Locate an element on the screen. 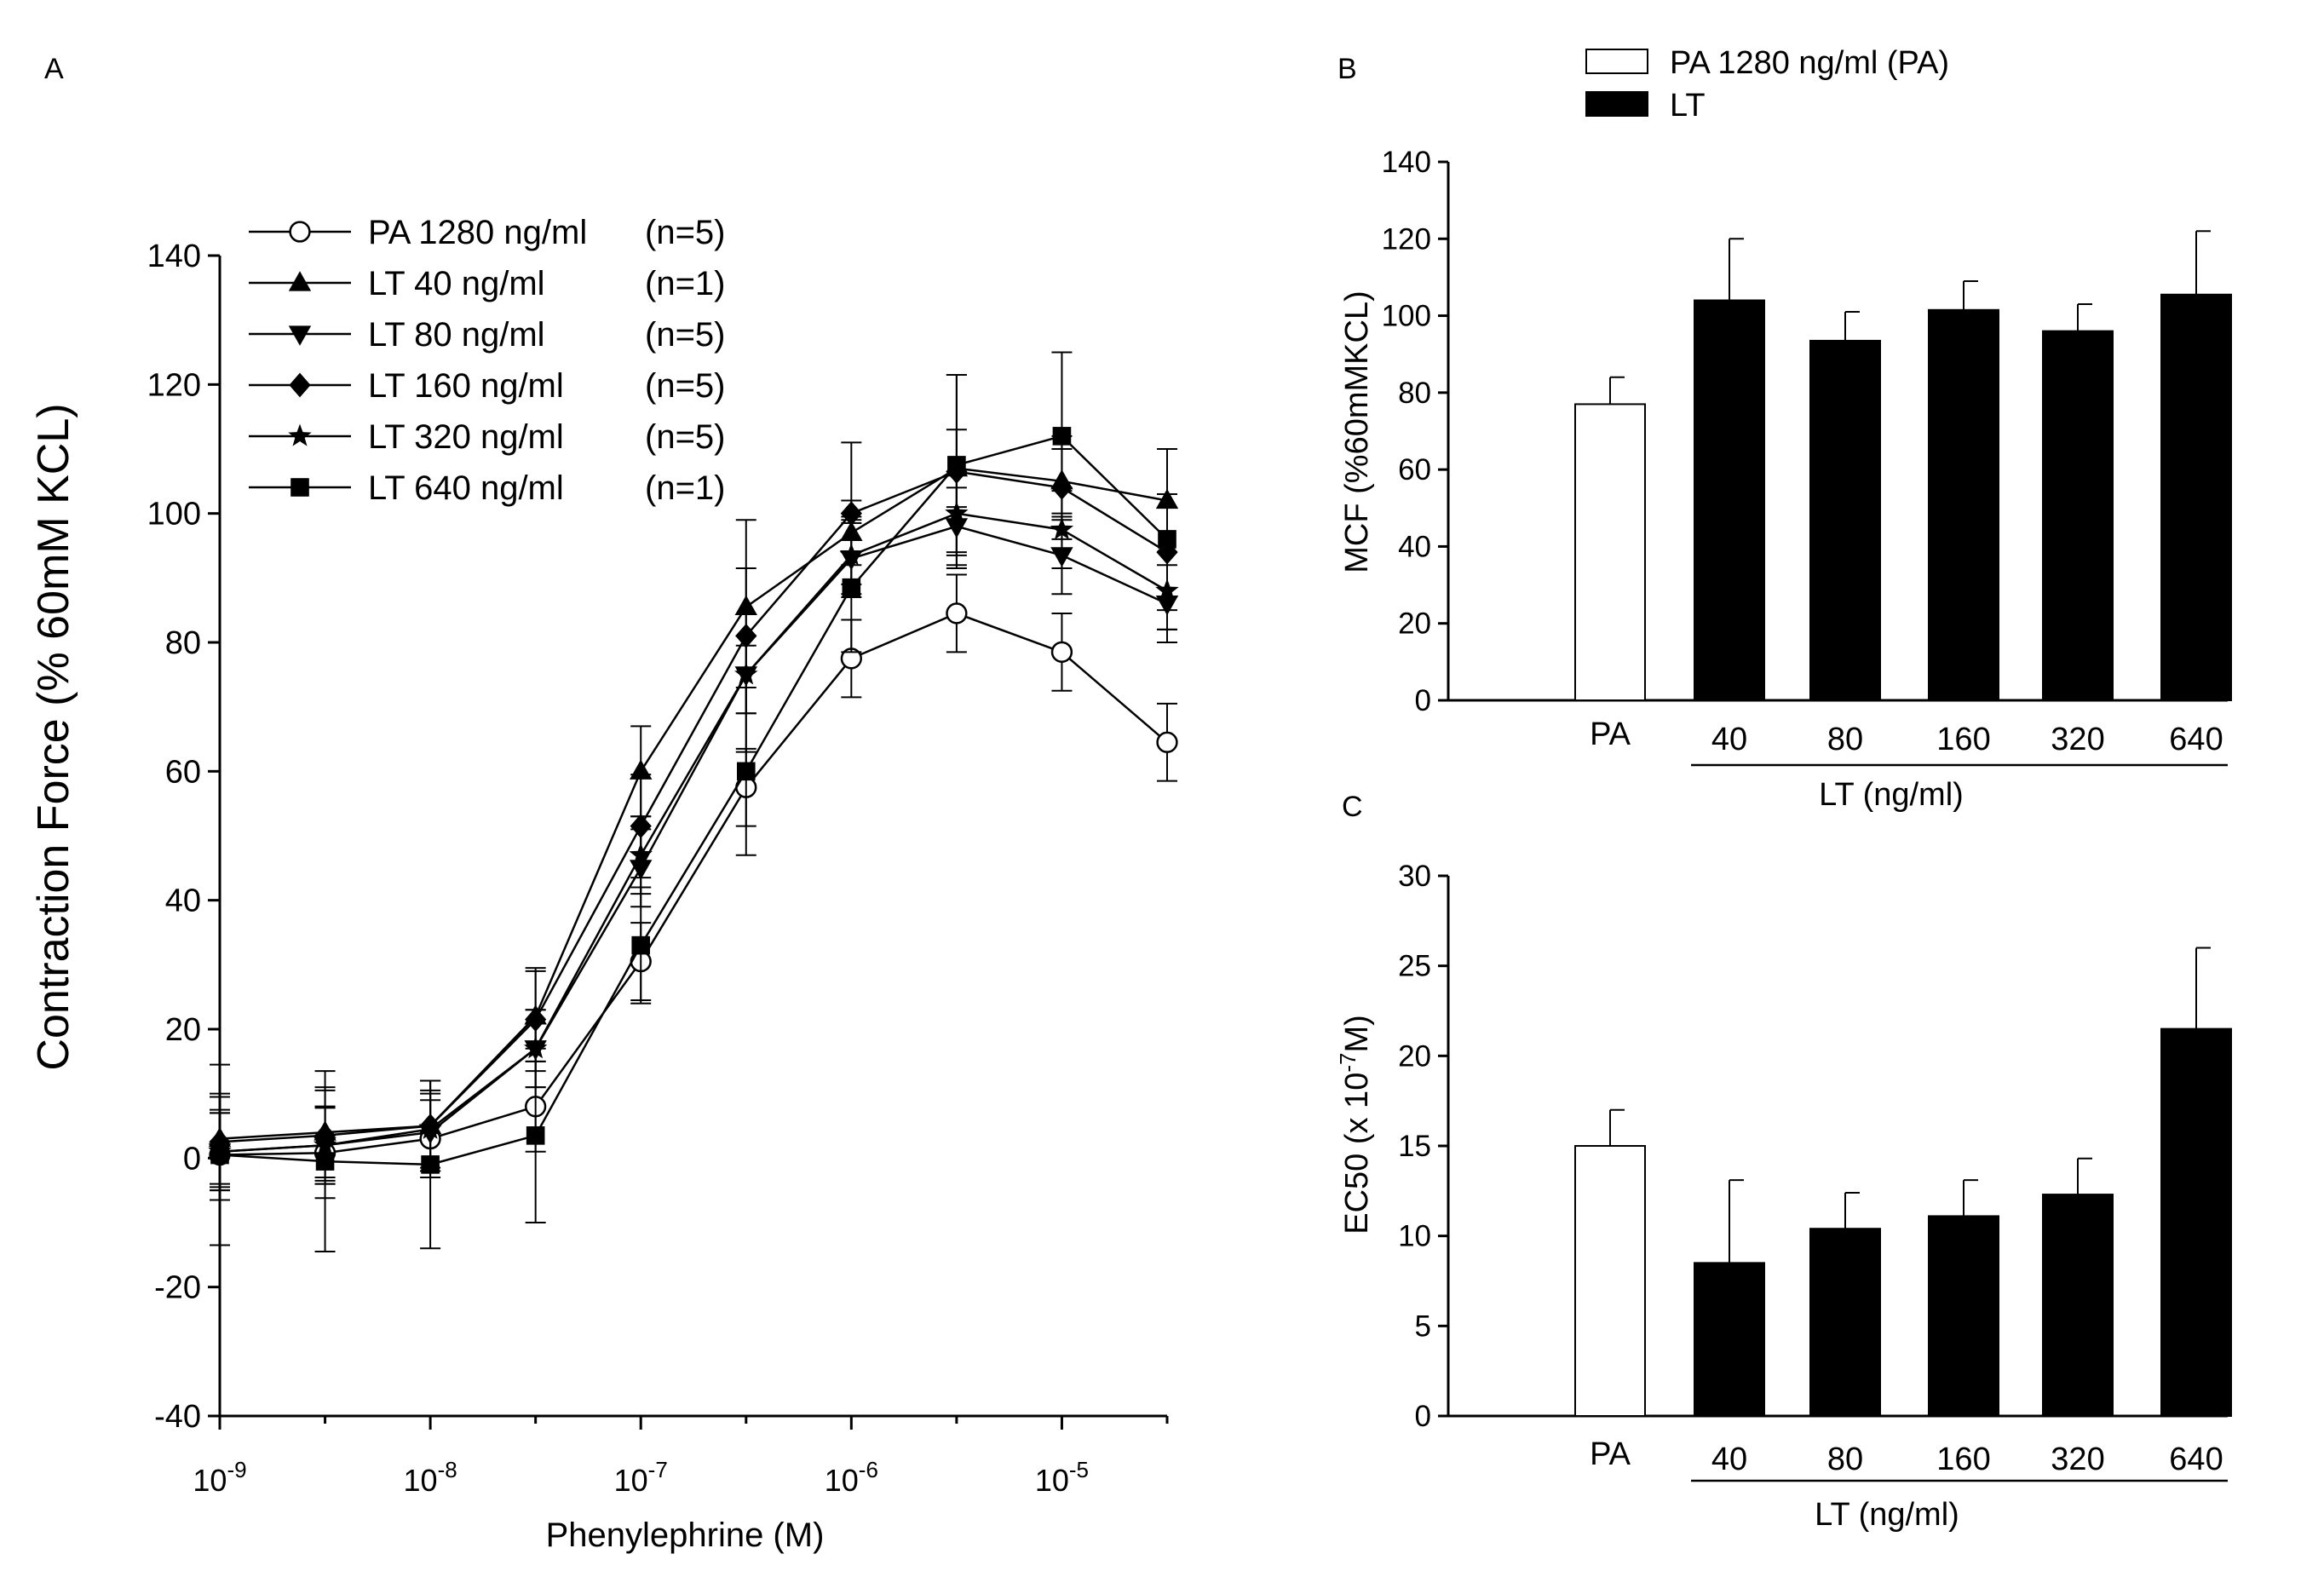 The width and height of the screenshot is (2324, 1577). panel-c-group-label: LT (ng/ml) is located at coordinates (1887, 1515).